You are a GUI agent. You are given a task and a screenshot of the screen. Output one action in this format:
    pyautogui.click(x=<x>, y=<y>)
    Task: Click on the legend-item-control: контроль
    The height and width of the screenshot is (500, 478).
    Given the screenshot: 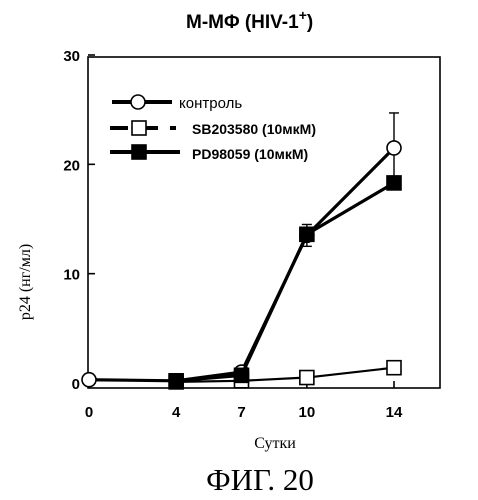 What is the action you would take?
    pyautogui.click(x=177, y=103)
    